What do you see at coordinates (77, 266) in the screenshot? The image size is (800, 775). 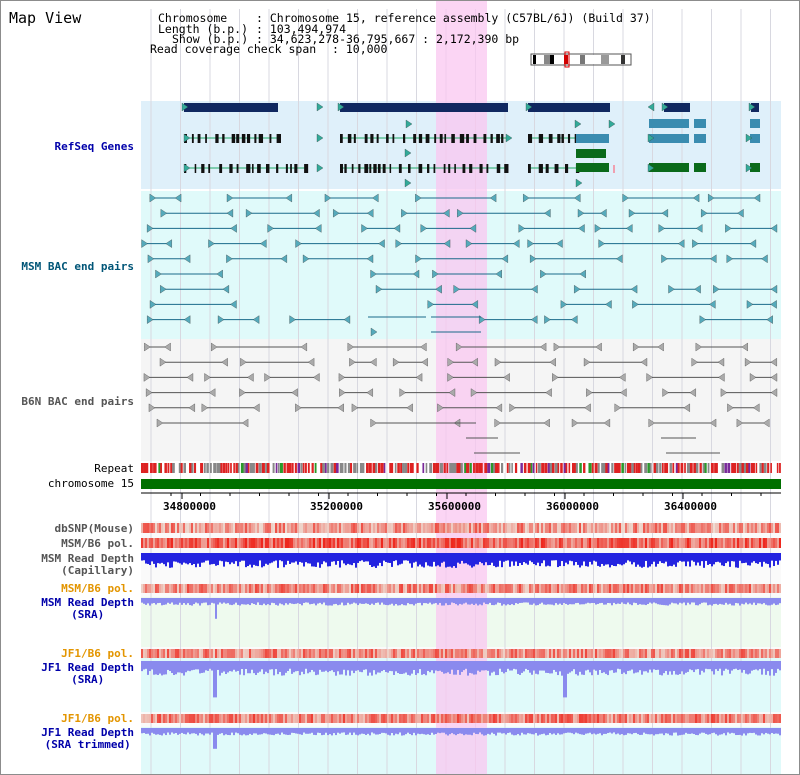 I see `track-label-msm-bac: MSM BAC end pairs` at bounding box center [77, 266].